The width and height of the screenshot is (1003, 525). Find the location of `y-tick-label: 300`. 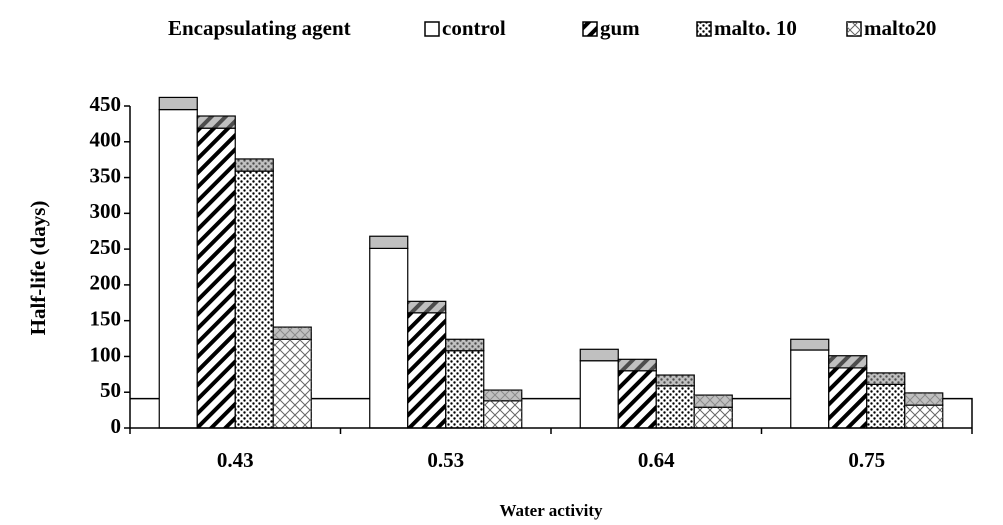

y-tick-label: 300 is located at coordinates (106, 211).